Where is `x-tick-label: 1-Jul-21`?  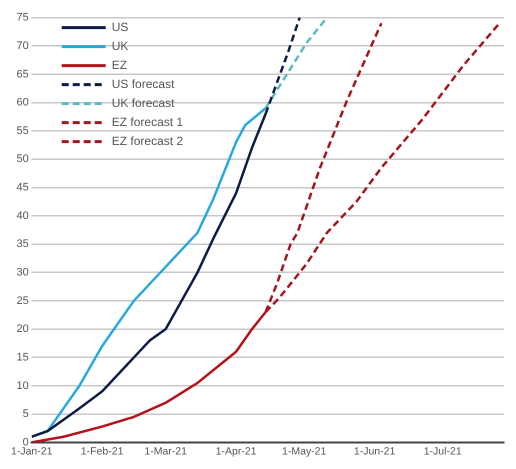 x-tick-label: 1-Jul-21 is located at coordinates (443, 452).